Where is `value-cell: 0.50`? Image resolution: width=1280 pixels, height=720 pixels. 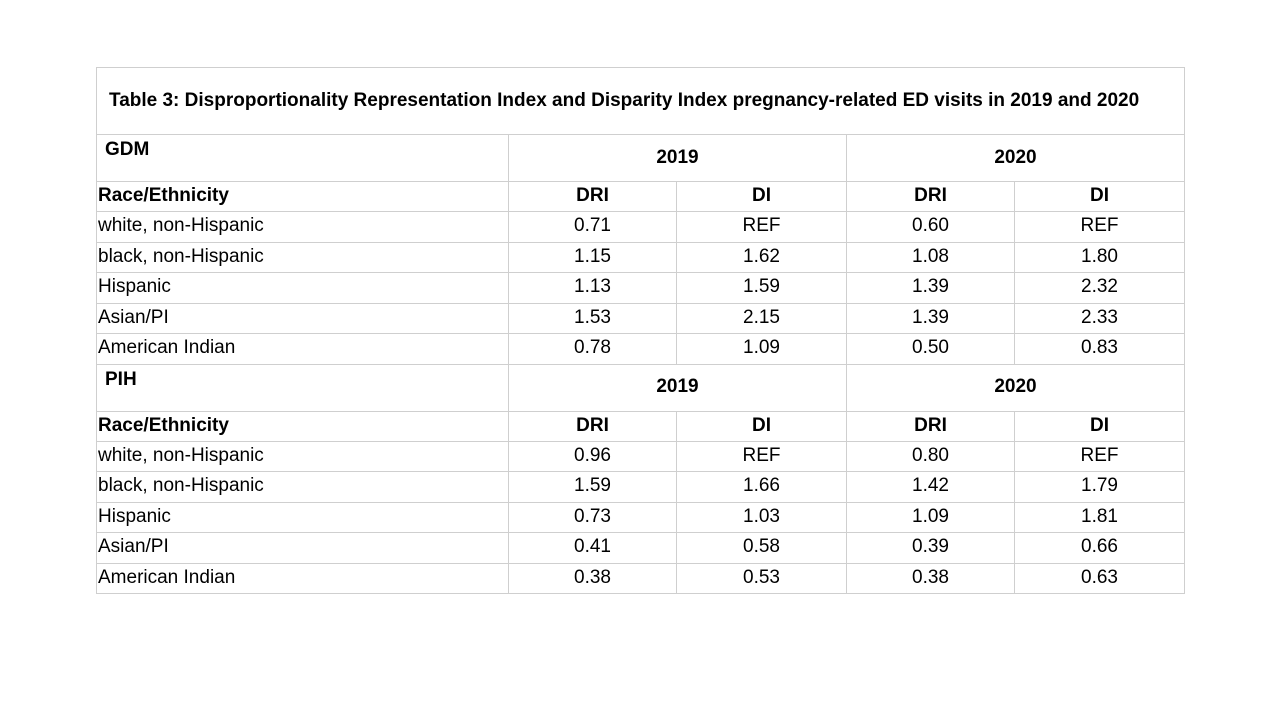
value-cell: 0.50 is located at coordinates (930, 349).